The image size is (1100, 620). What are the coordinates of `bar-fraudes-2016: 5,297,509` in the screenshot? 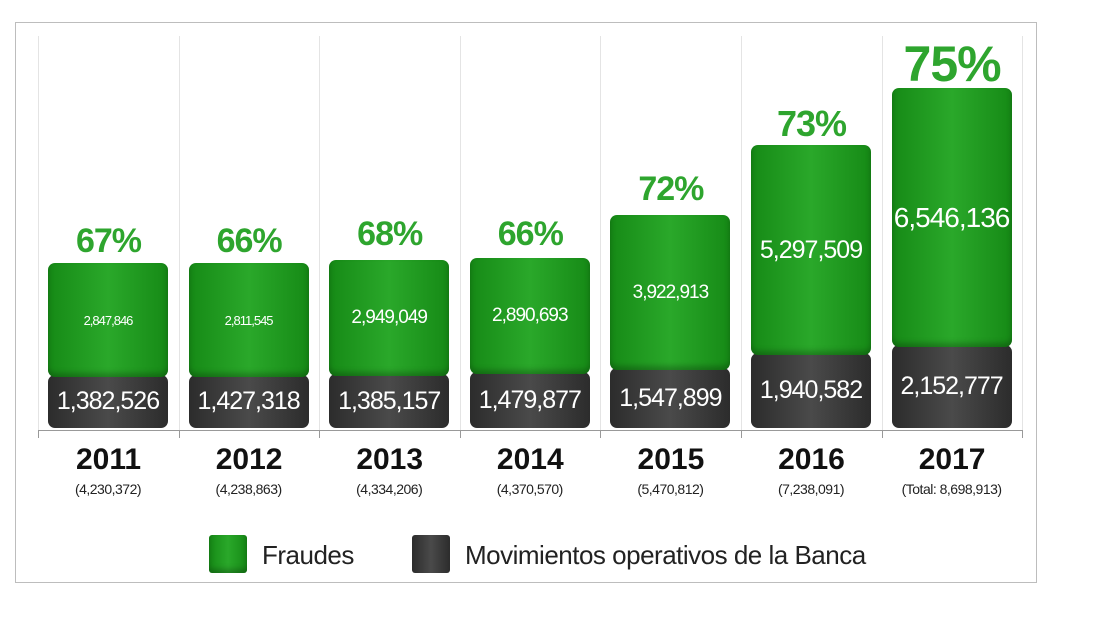 It's located at (811, 250).